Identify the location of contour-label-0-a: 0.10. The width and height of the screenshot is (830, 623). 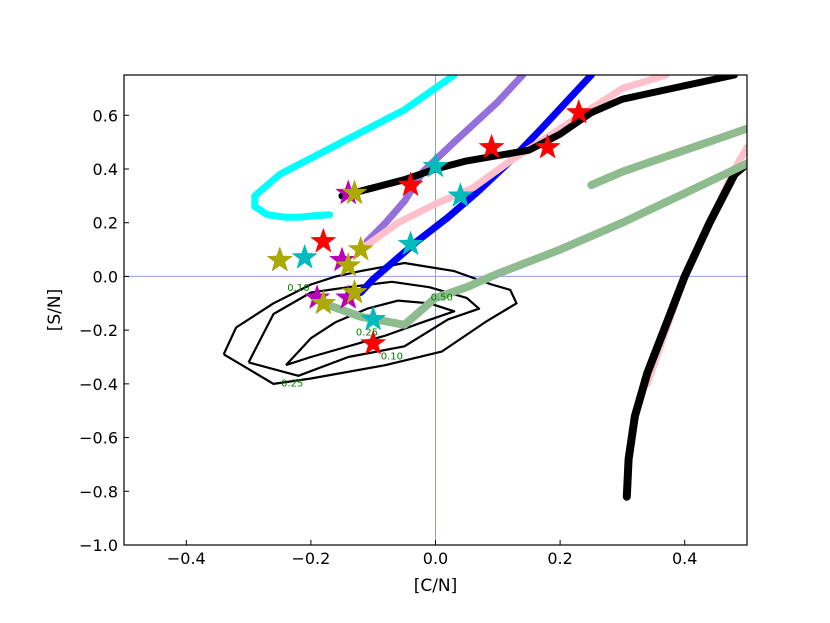
(298, 288).